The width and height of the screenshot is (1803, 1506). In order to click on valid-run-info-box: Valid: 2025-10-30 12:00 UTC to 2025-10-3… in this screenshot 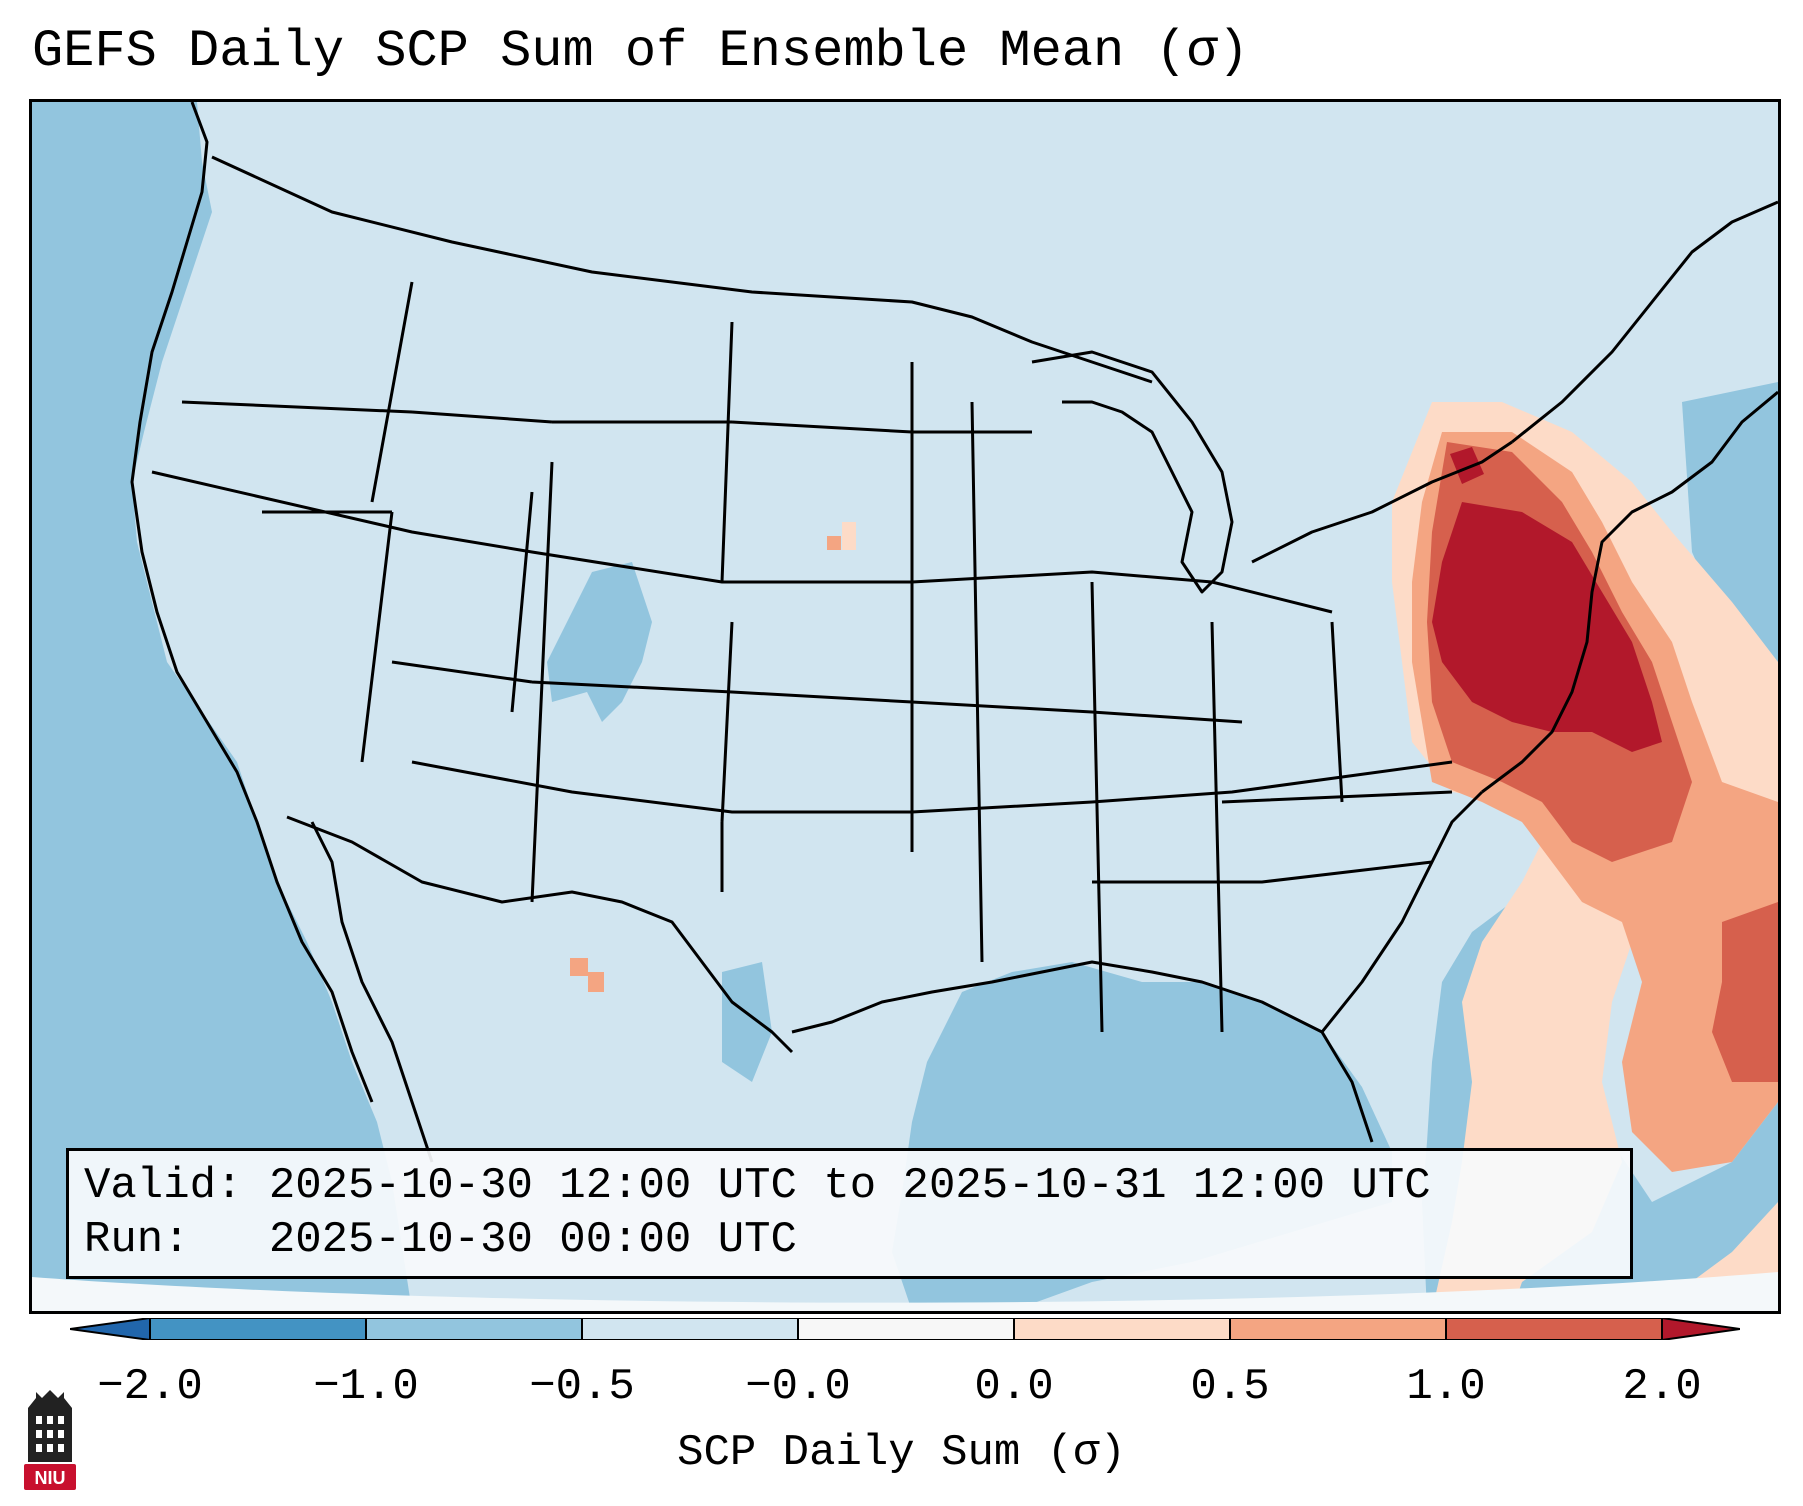, I will do `click(849, 1213)`.